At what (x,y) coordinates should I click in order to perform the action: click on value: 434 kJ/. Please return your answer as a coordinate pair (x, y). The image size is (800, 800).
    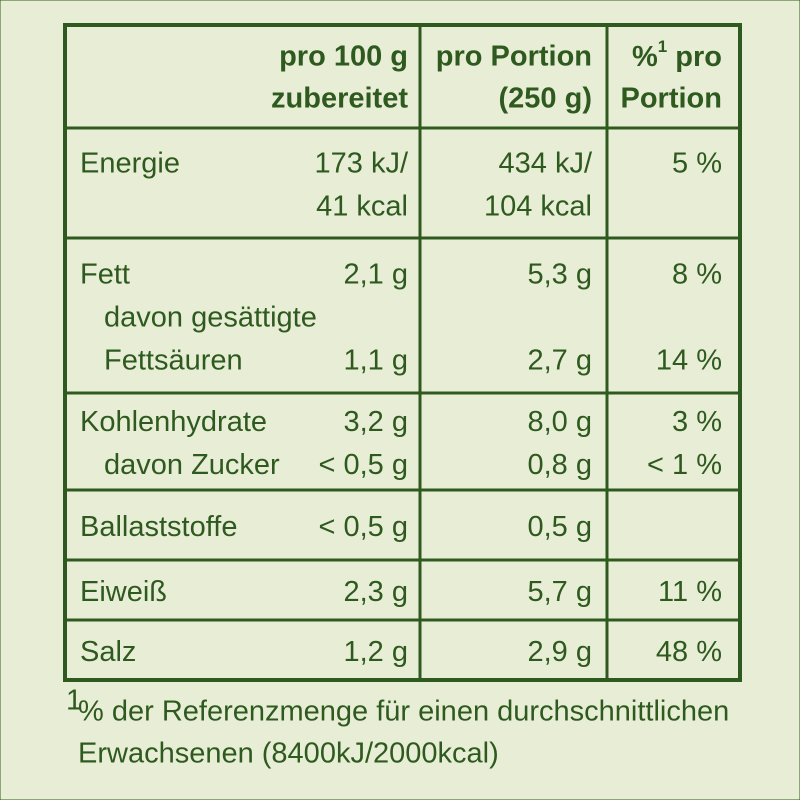
    Looking at the image, I should click on (546, 164).